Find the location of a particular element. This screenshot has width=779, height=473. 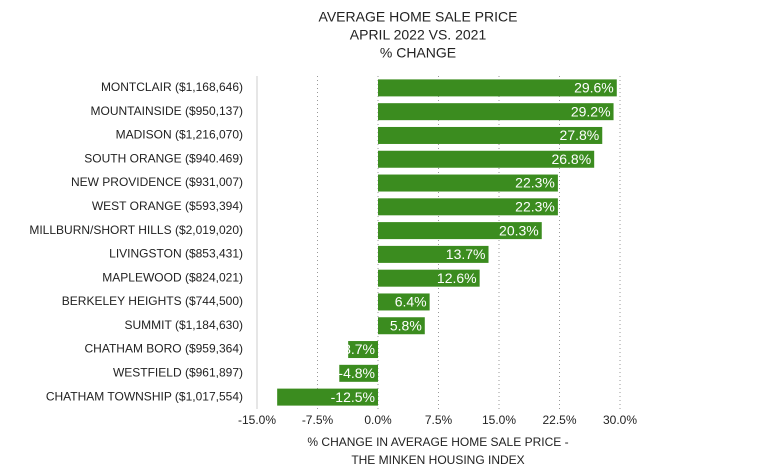

y-tick-label: MONTCLAIR ($1,168,646) is located at coordinates (172, 87).